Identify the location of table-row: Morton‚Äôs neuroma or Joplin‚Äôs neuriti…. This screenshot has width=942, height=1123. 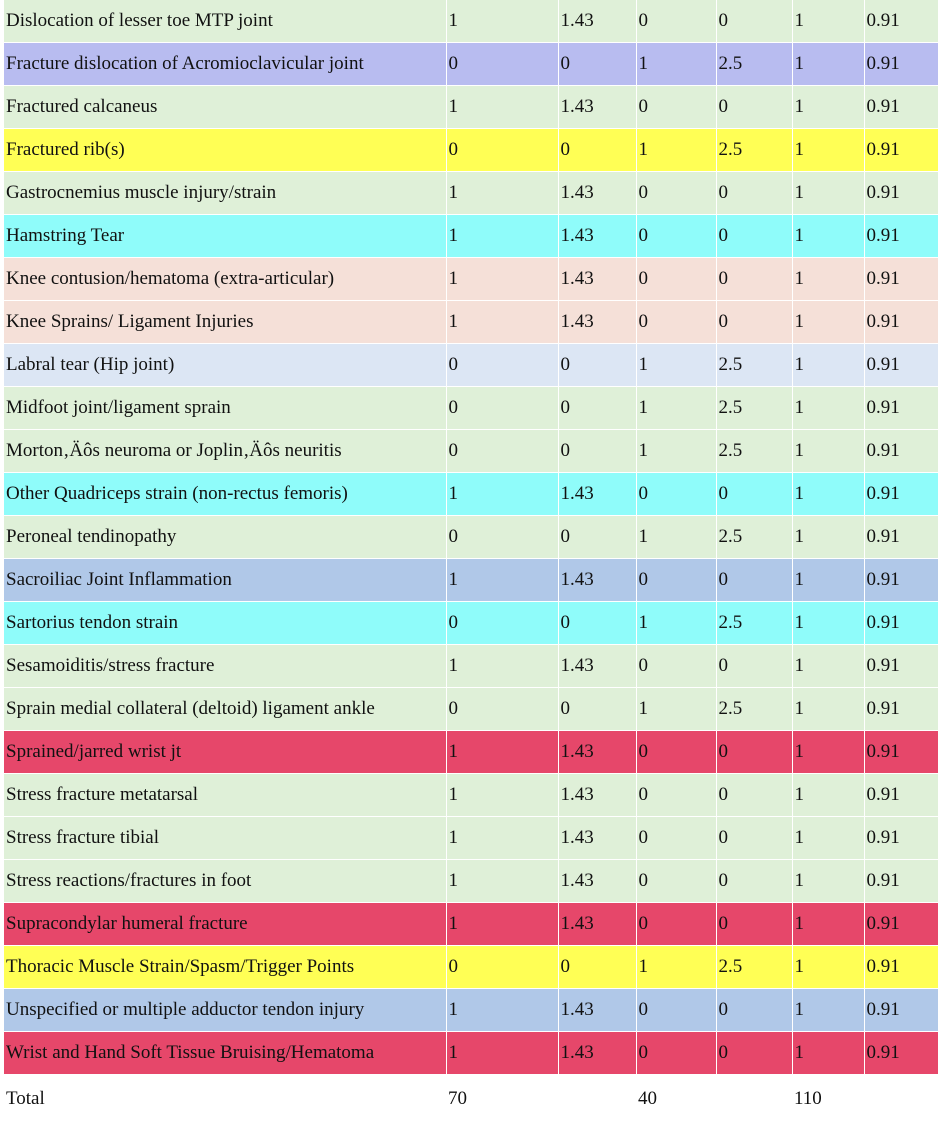
(471, 451).